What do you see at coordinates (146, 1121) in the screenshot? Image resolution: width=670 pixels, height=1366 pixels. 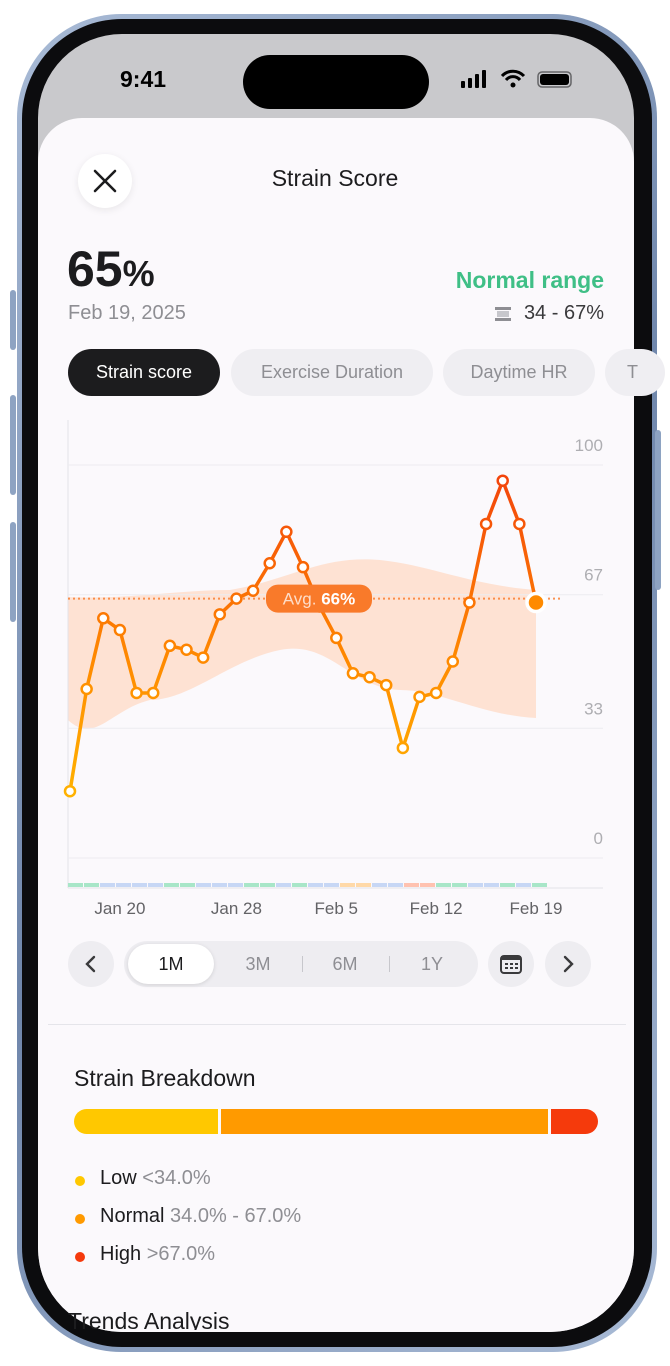 I see `bar-low` at bounding box center [146, 1121].